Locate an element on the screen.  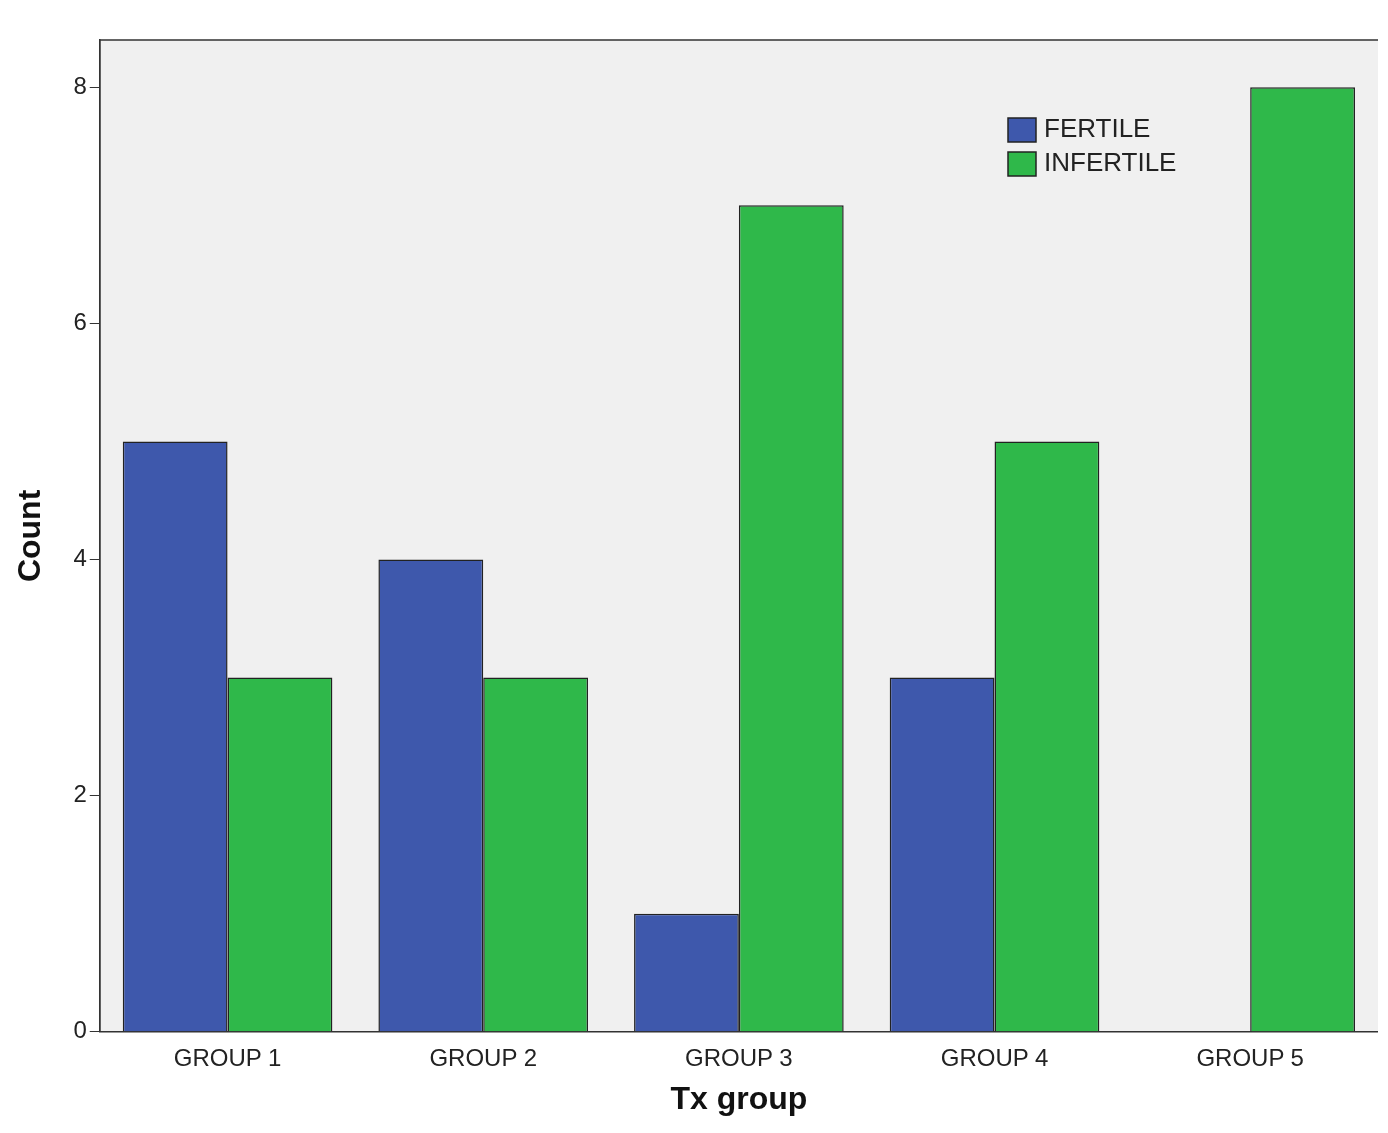
legend-label: INFERTILE is located at coordinates (1110, 162).